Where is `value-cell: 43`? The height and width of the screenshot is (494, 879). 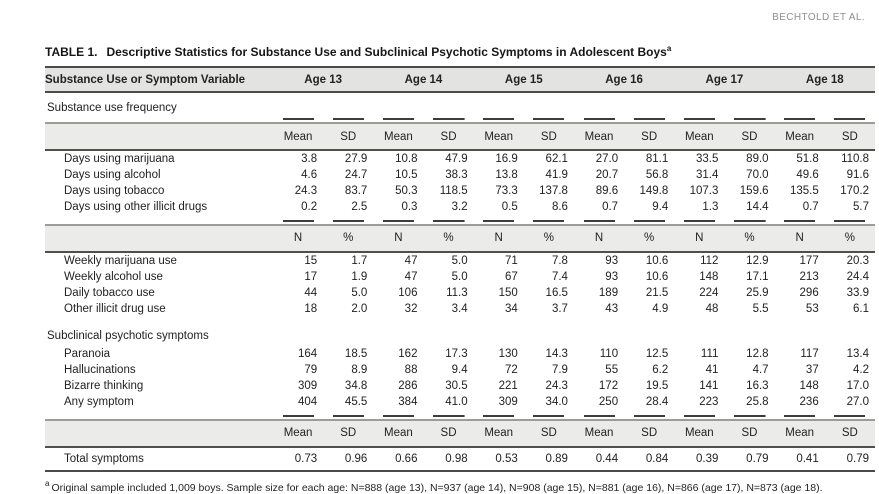
value-cell: 43 is located at coordinates (612, 308).